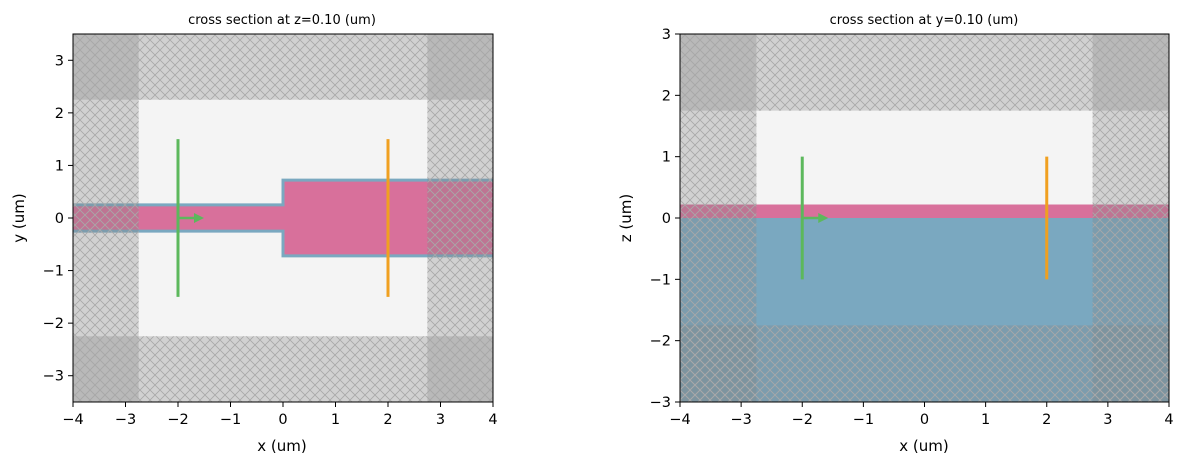 This screenshot has height=468, width=1186. What do you see at coordinates (924, 20) in the screenshot?
I see `chart-title: cross section at y=0.10 (um)` at bounding box center [924, 20].